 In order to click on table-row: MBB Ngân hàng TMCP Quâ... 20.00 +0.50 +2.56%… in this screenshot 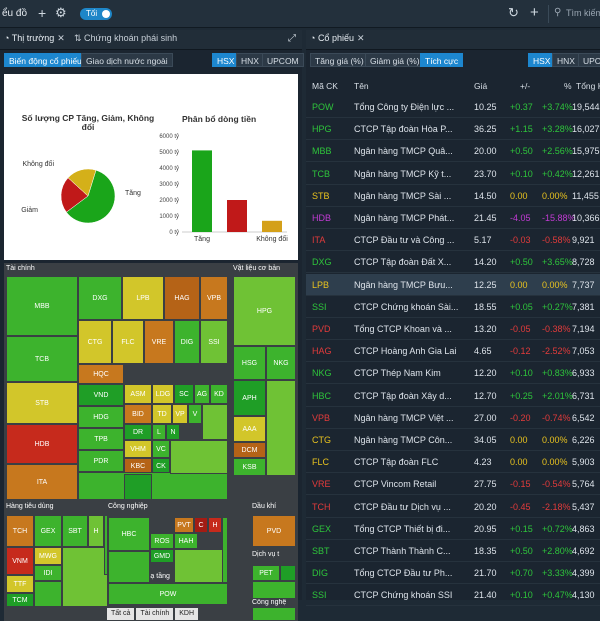, I will do `click(453, 151)`.